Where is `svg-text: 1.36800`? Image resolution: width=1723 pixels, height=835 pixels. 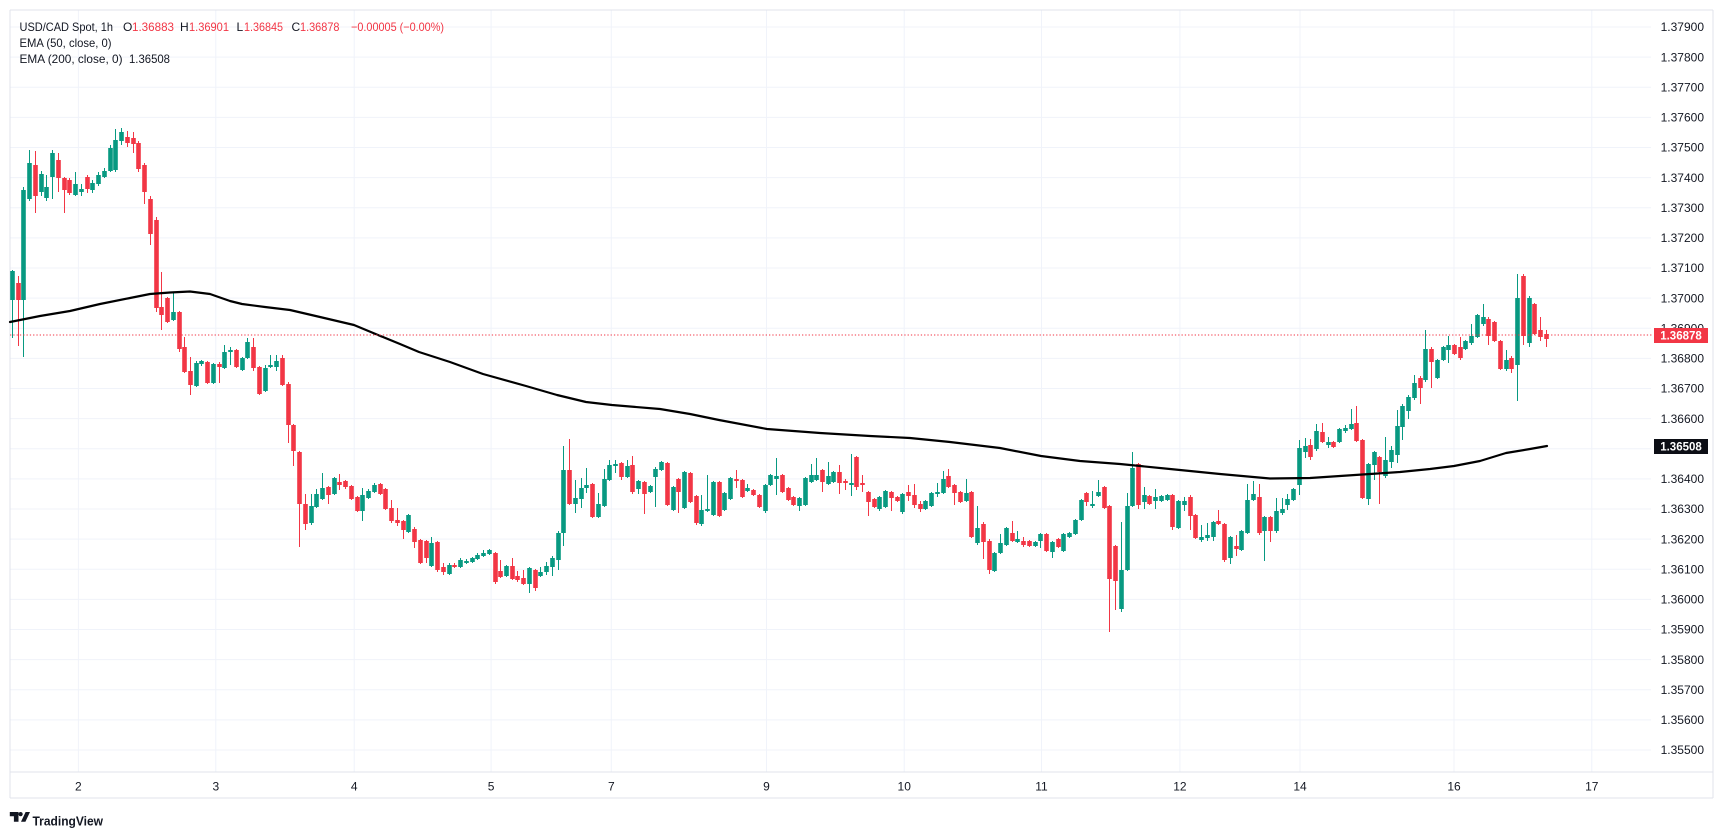 svg-text: 1.36800 is located at coordinates (1683, 359).